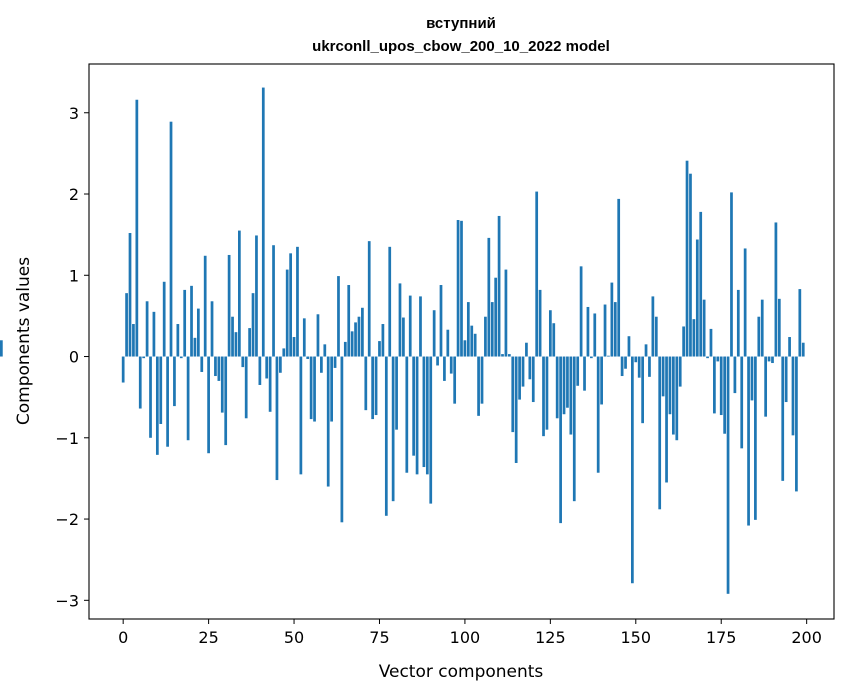  Describe the element at coordinates (67, 519) in the screenshot. I see `y-tick-label: −2` at that location.